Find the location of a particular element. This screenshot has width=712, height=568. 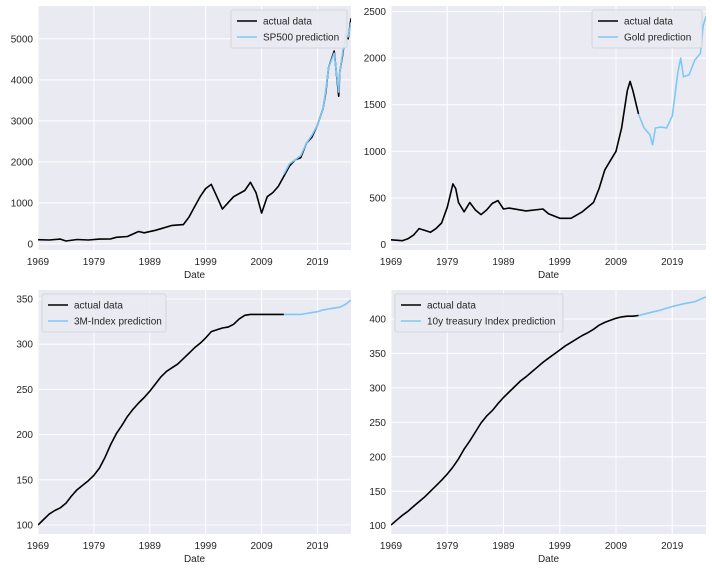

legend-label: Gold prediction is located at coordinates (657, 38).